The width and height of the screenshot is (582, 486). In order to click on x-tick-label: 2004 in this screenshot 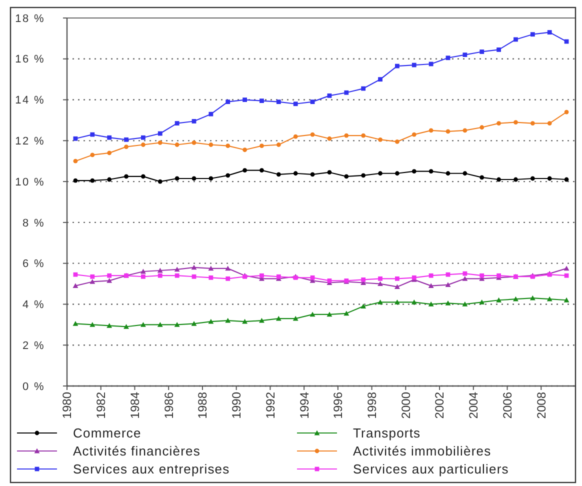, I will do `click(473, 405)`.